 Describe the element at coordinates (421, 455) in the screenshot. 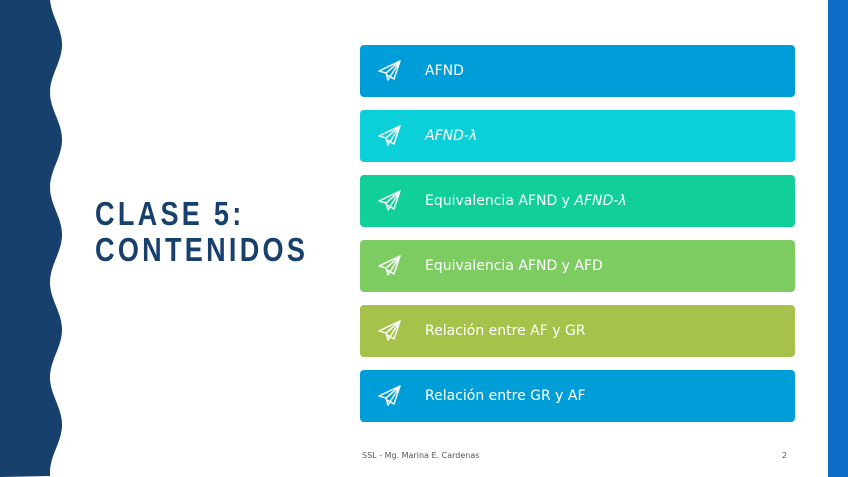

I see `footer-author: SSL - Mg. Marina E. Cardenas` at that location.